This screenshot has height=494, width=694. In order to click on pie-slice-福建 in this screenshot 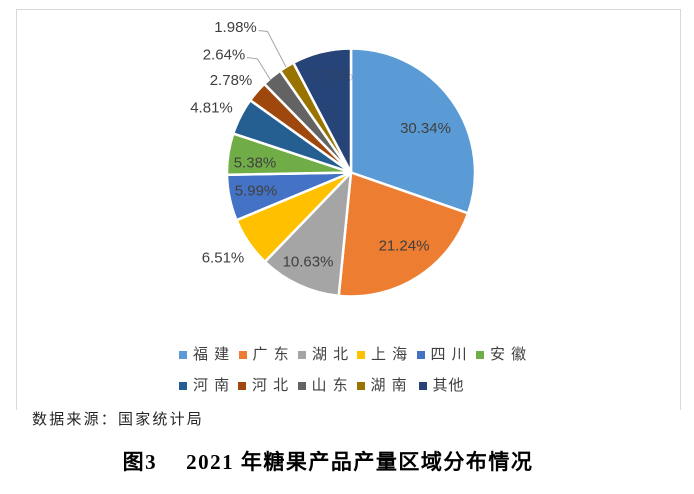, I will do `click(413, 131)`.